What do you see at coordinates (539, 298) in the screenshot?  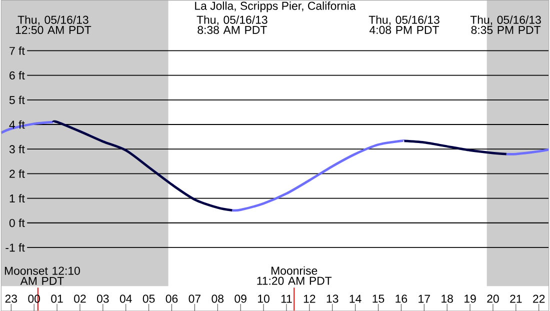 I see `x-tick-label: 22` at bounding box center [539, 298].